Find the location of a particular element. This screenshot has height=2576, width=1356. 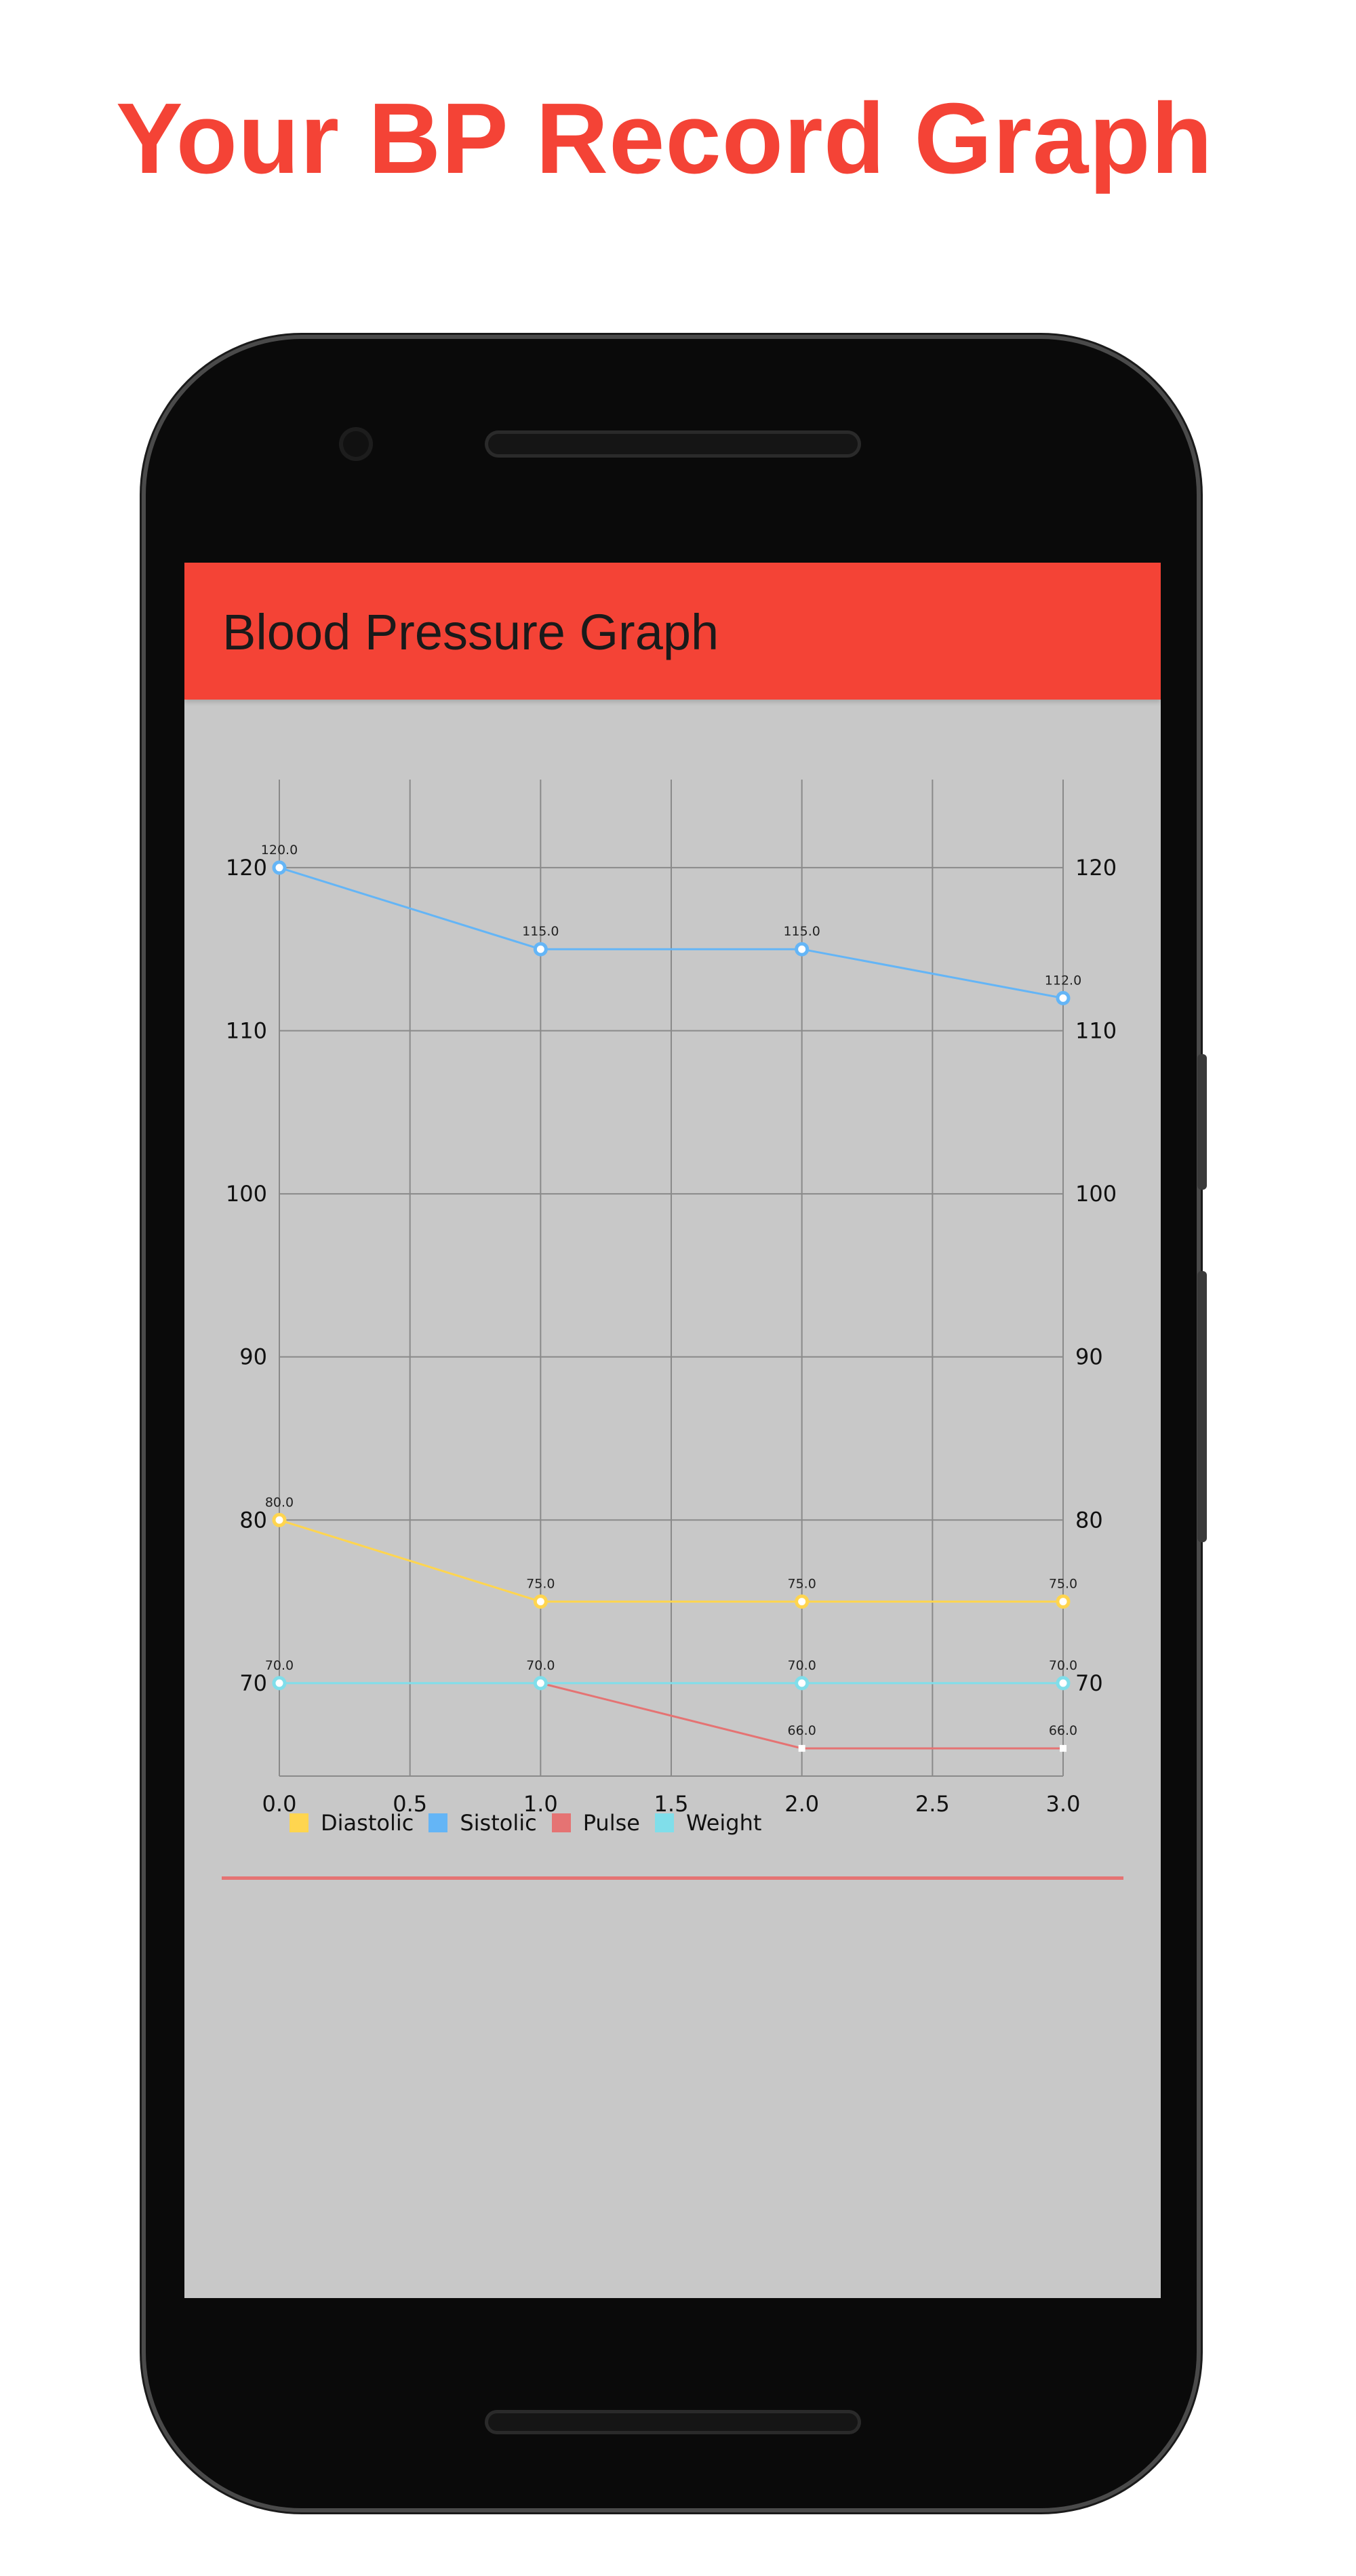

y-tick-label-right: 90 is located at coordinates (1089, 1357).